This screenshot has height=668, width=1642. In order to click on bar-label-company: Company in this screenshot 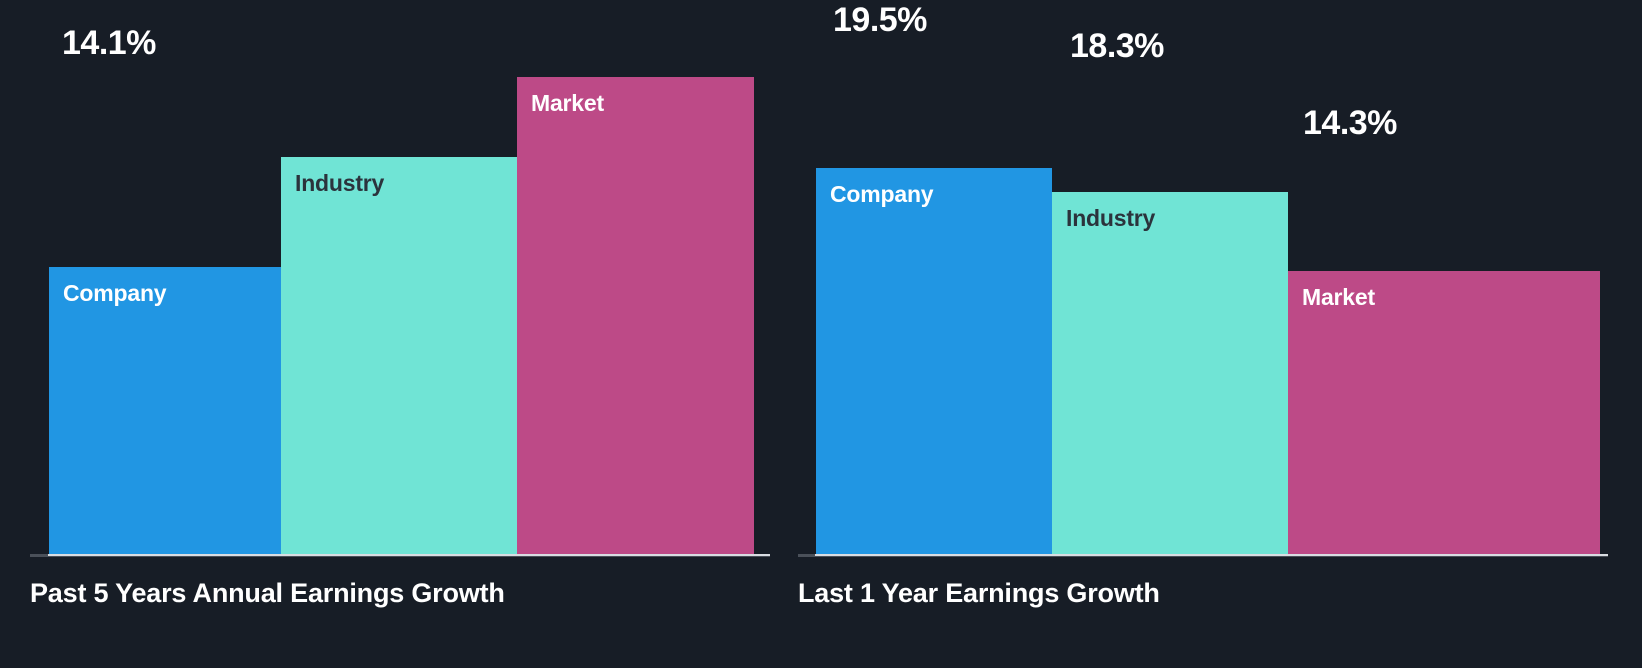, I will do `click(115, 293)`.